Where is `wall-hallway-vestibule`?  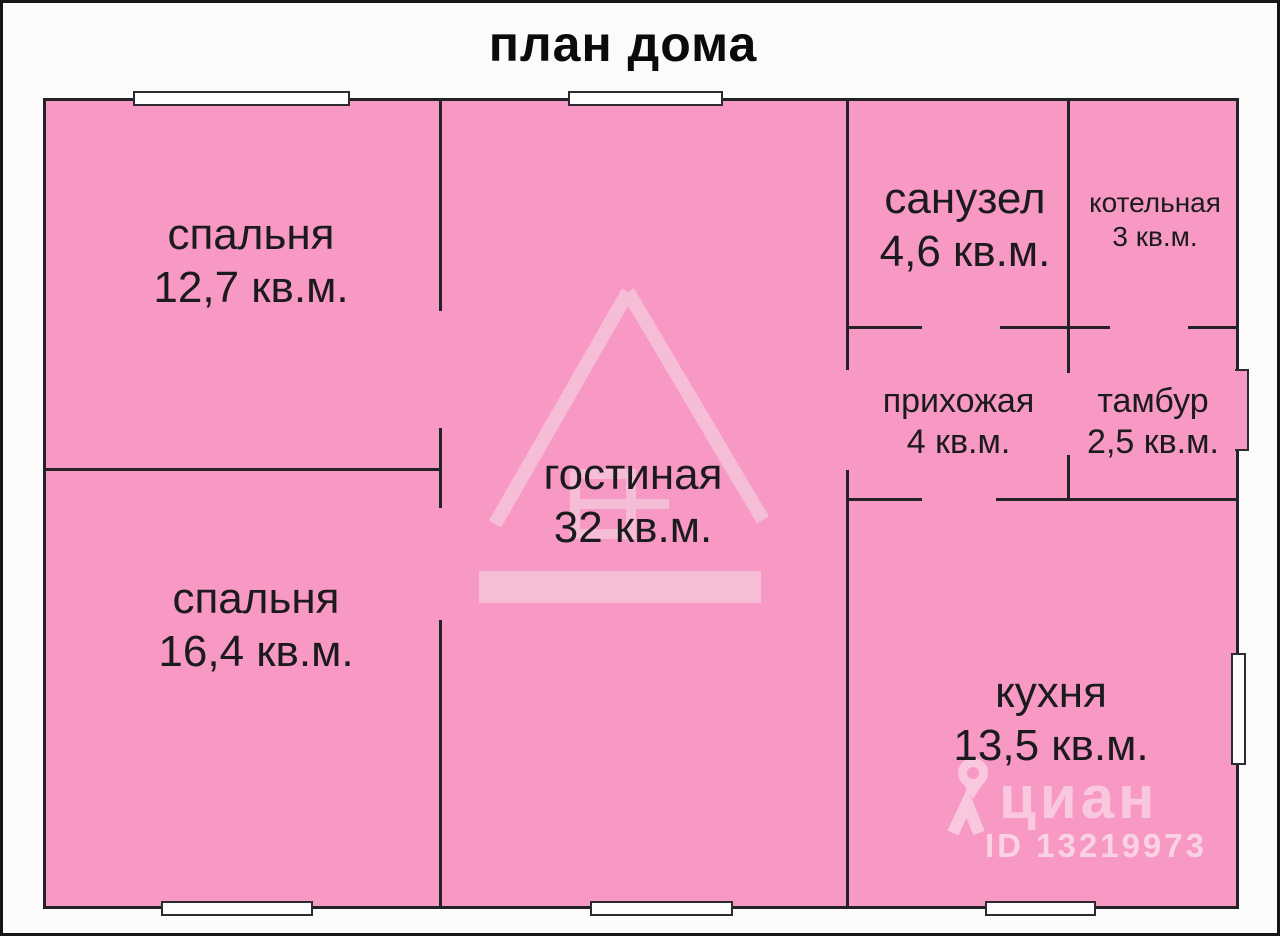 wall-hallway-vestibule is located at coordinates (1068, 478).